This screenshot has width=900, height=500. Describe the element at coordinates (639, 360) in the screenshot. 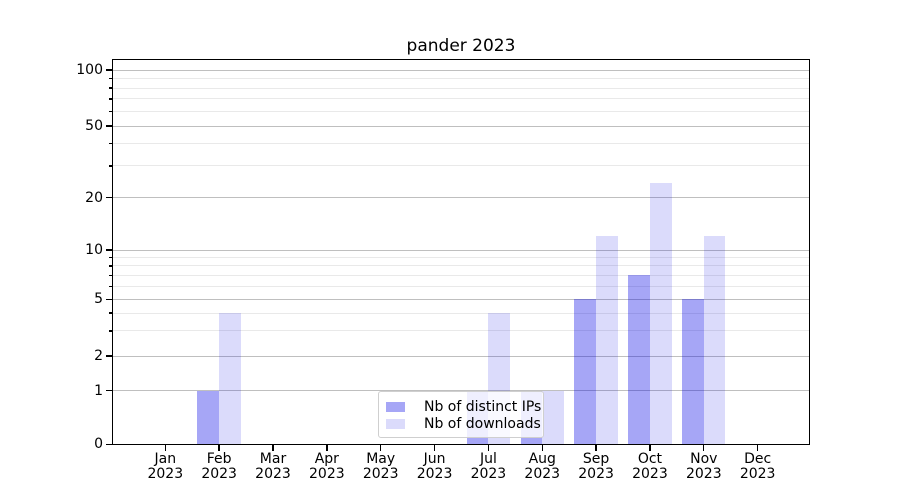

I see `bar-distinct-ips-oct` at that location.